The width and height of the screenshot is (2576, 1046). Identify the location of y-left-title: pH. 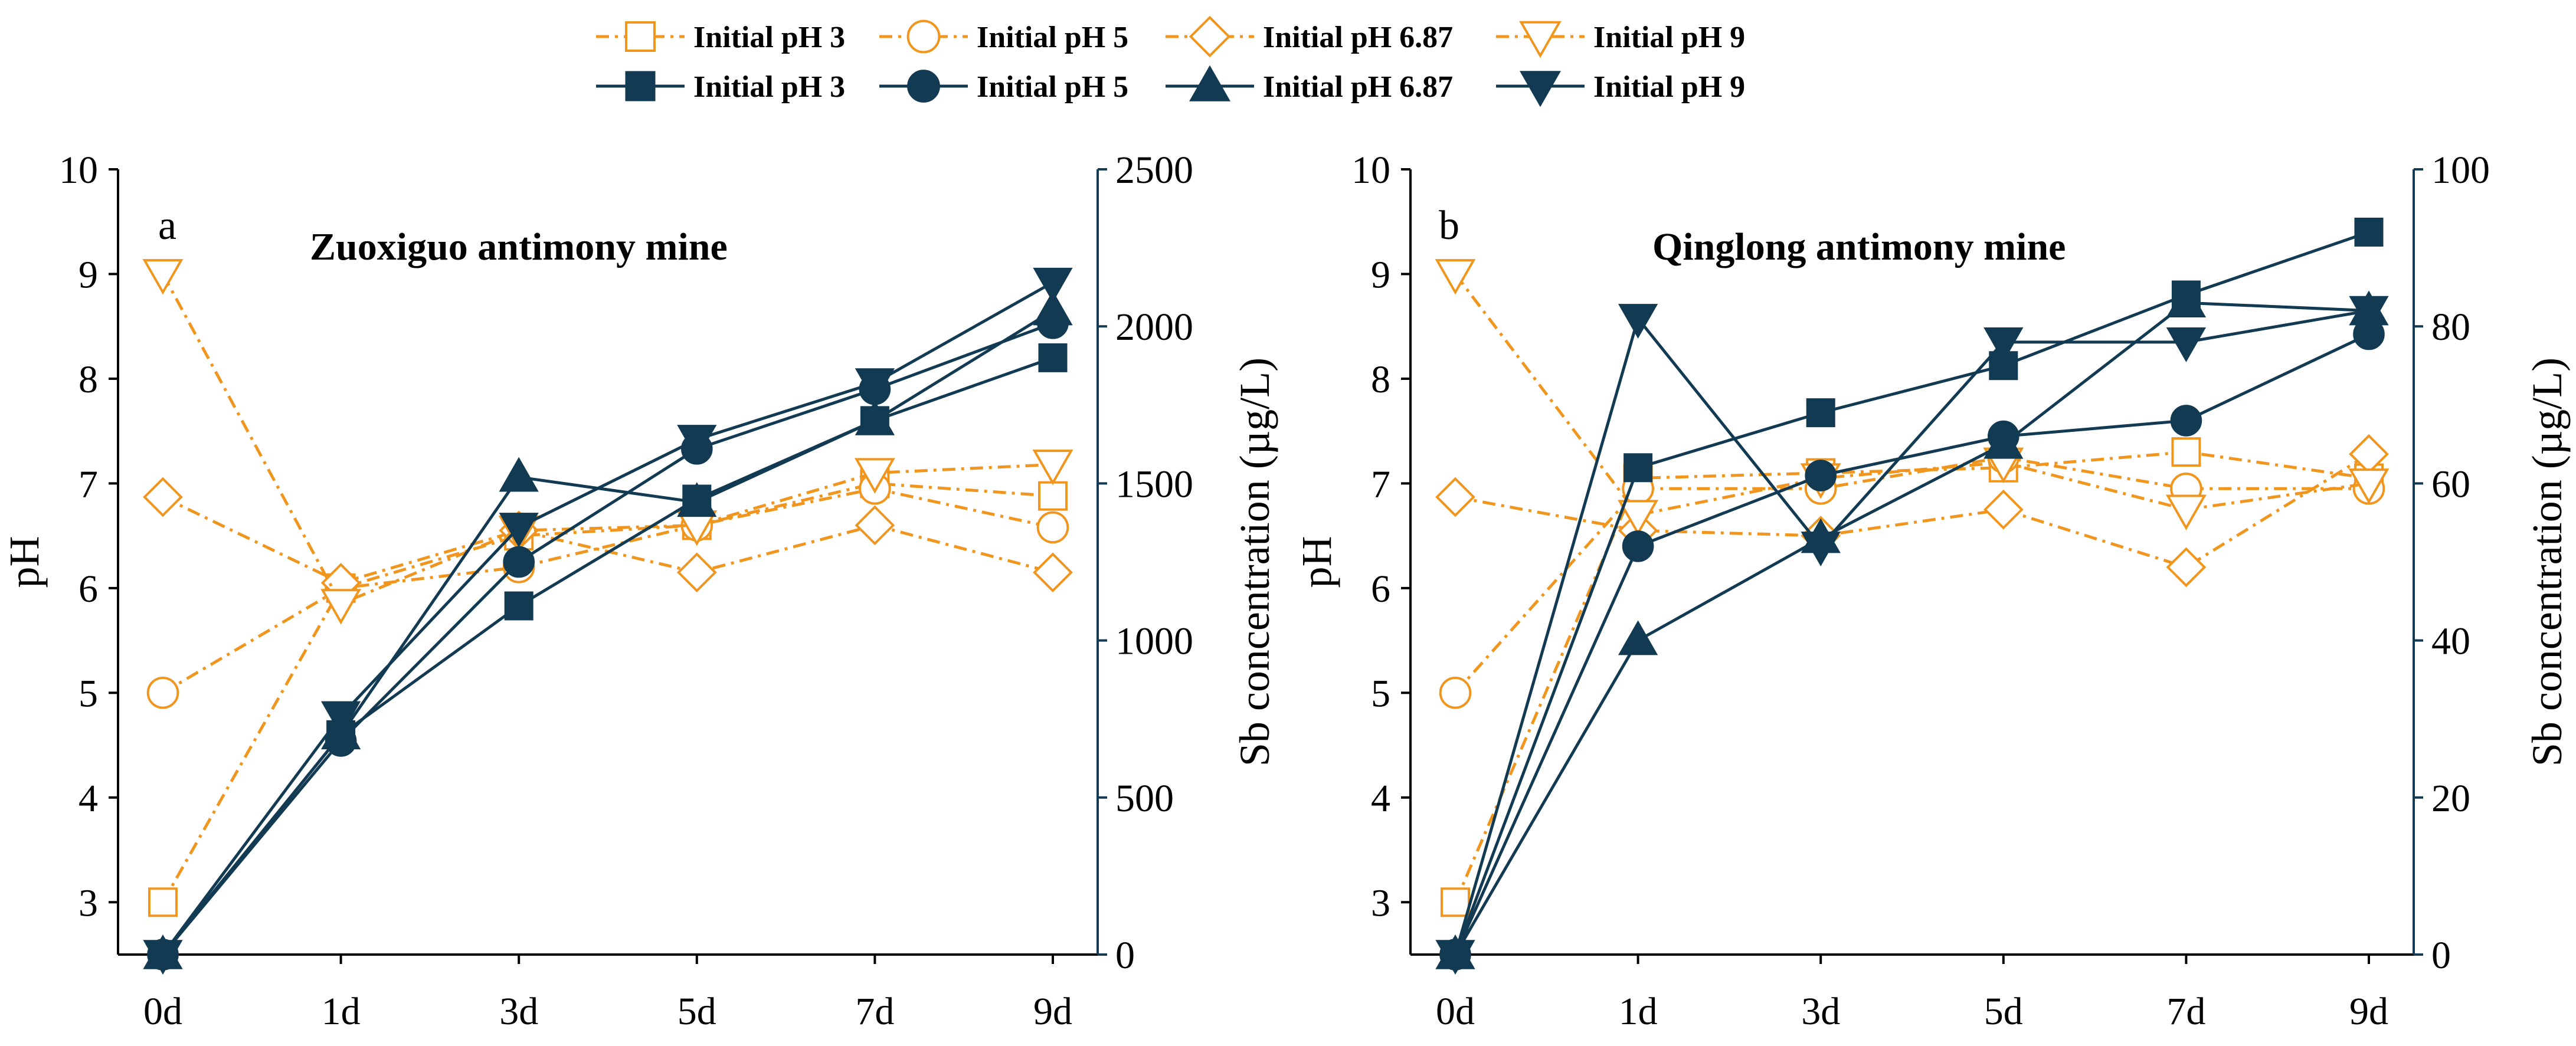
(1316, 562).